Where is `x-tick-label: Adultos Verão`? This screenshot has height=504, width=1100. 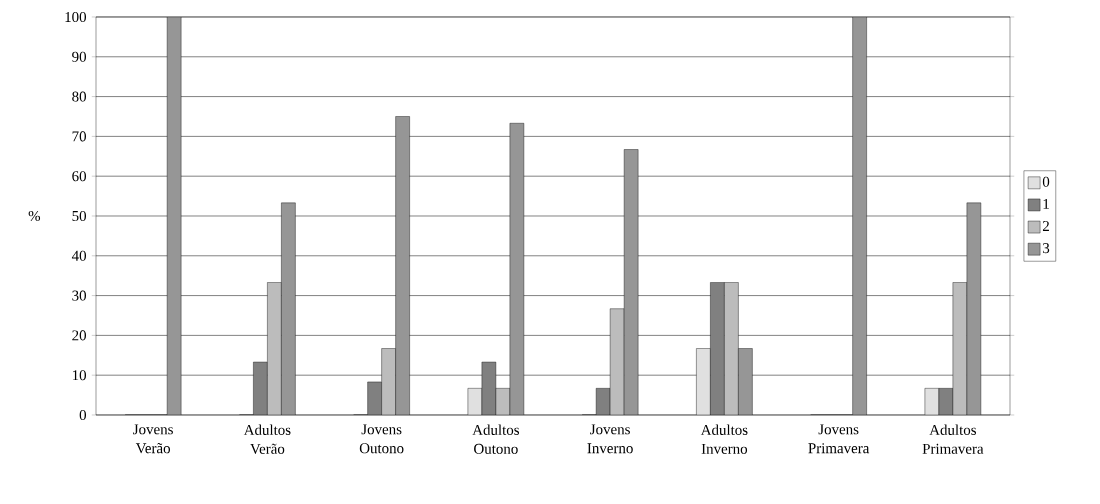 x-tick-label: Adultos Verão is located at coordinates (267, 439).